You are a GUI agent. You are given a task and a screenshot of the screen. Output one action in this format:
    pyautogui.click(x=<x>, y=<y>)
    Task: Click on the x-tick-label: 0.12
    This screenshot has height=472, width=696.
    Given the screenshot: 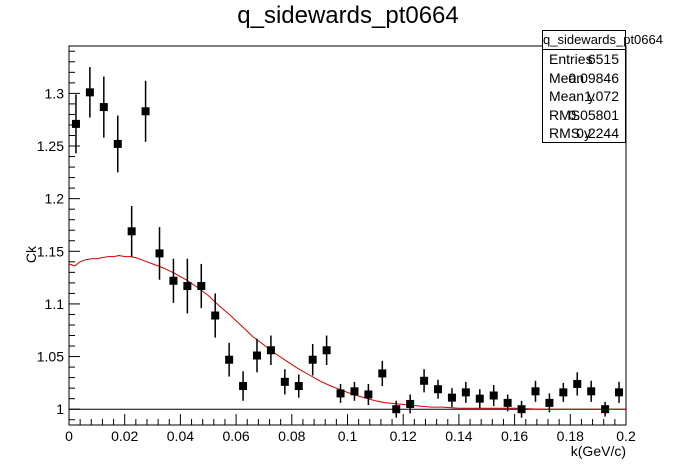 What is the action you would take?
    pyautogui.click(x=403, y=436)
    